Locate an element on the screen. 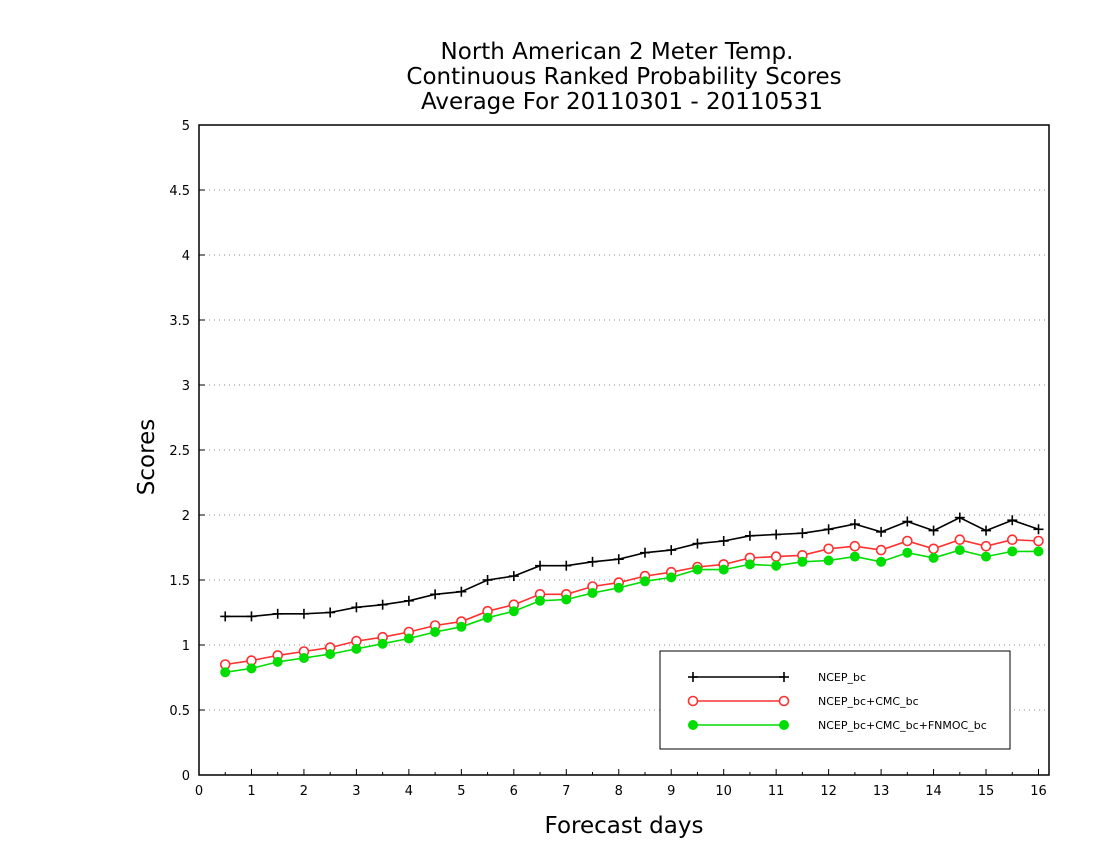 The width and height of the screenshot is (1100, 850). x-tick-label: 2 is located at coordinates (304, 791).